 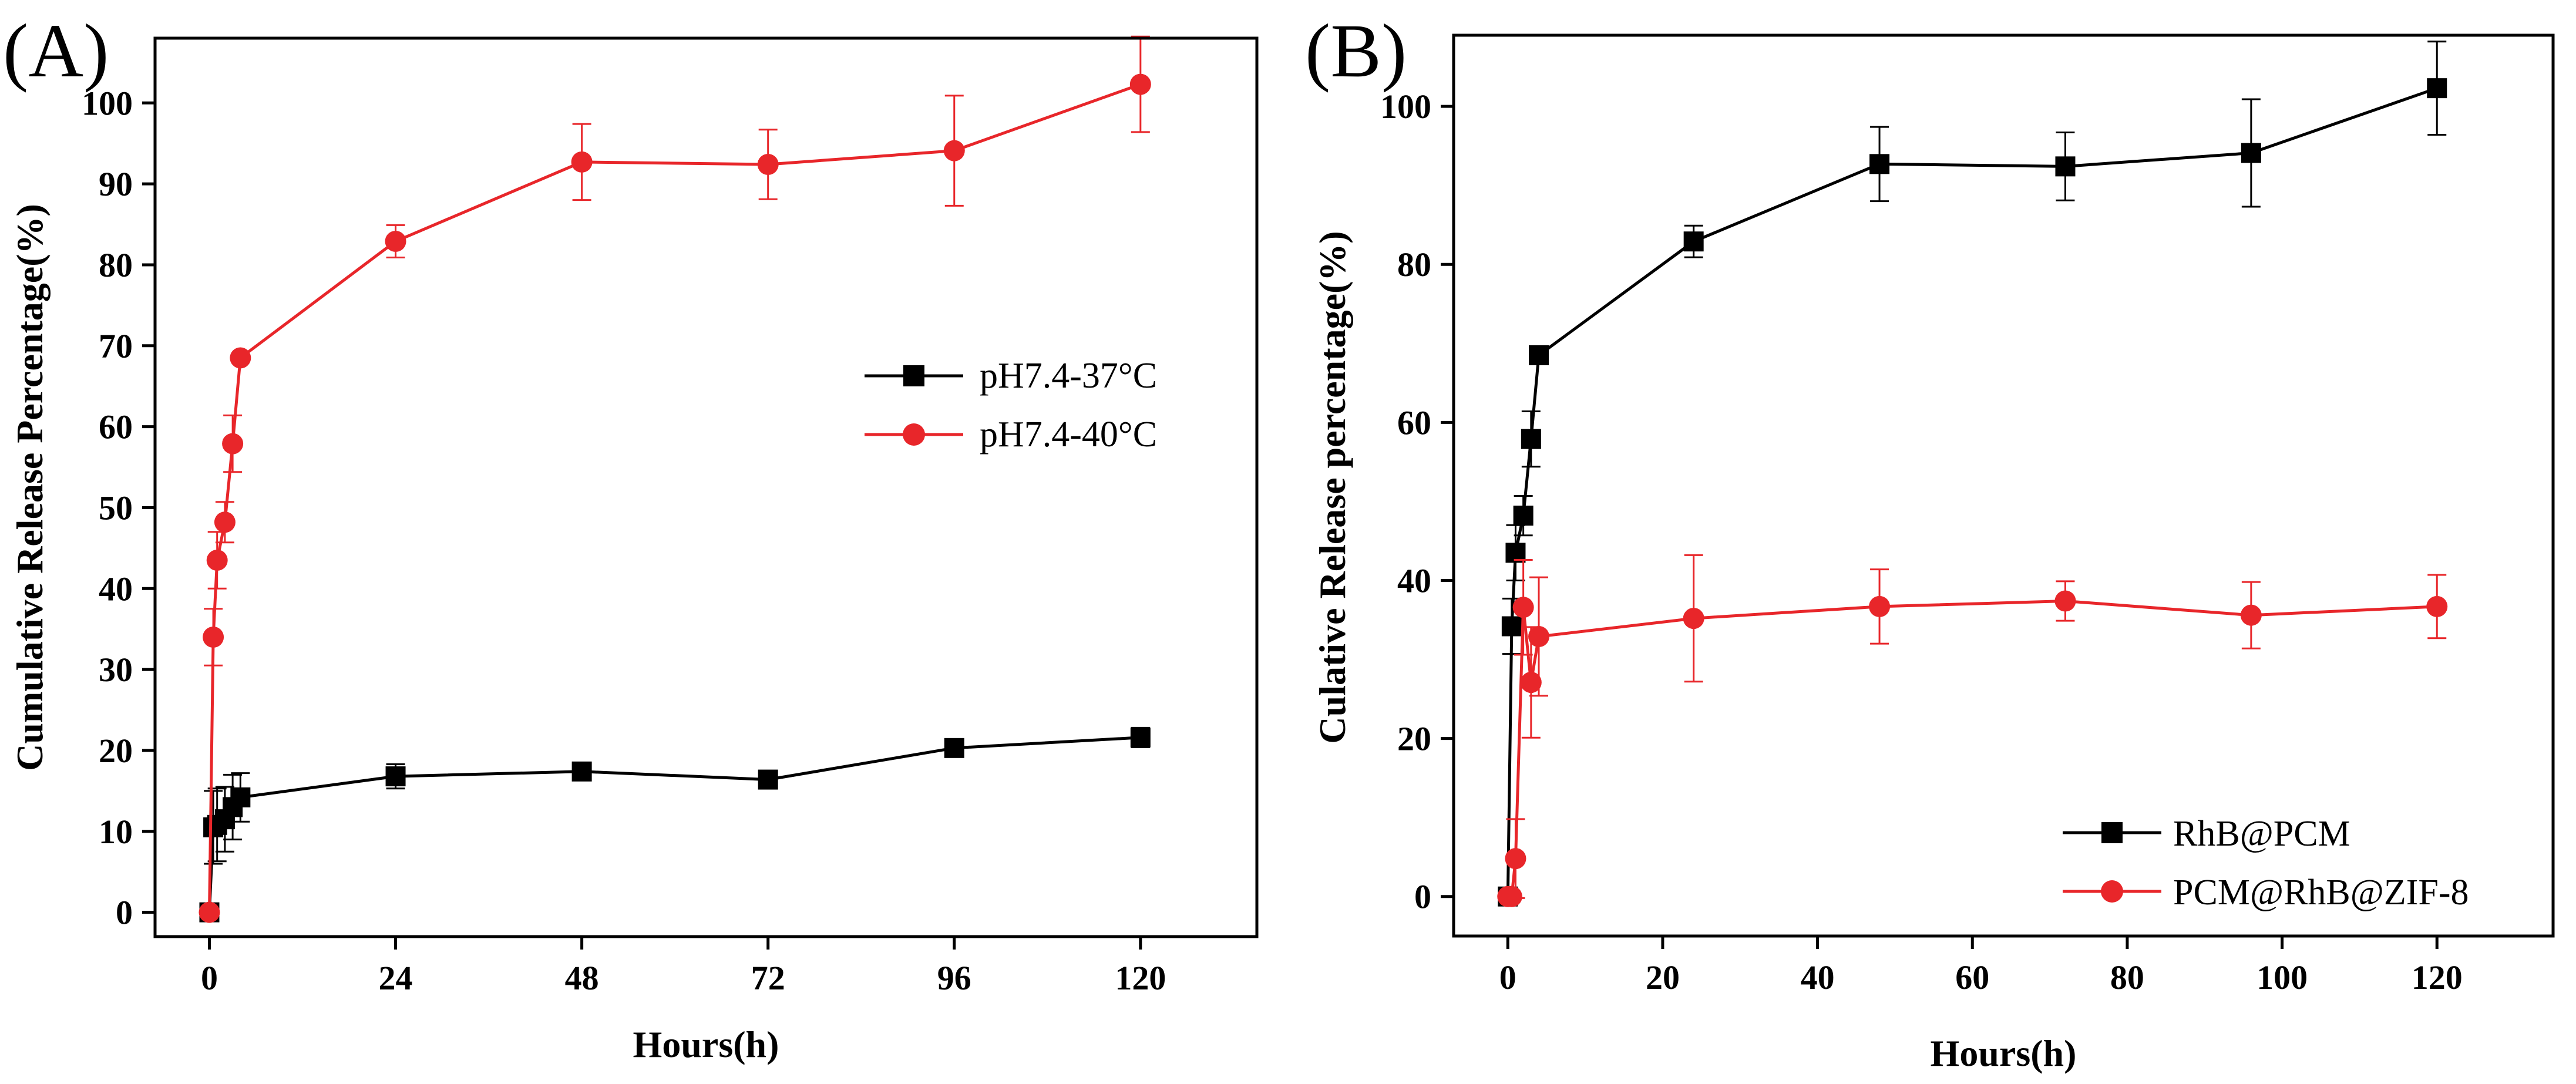 I want to click on panel-b-y-axis-title: Culative Release percentage(%), so click(x=1332, y=487).